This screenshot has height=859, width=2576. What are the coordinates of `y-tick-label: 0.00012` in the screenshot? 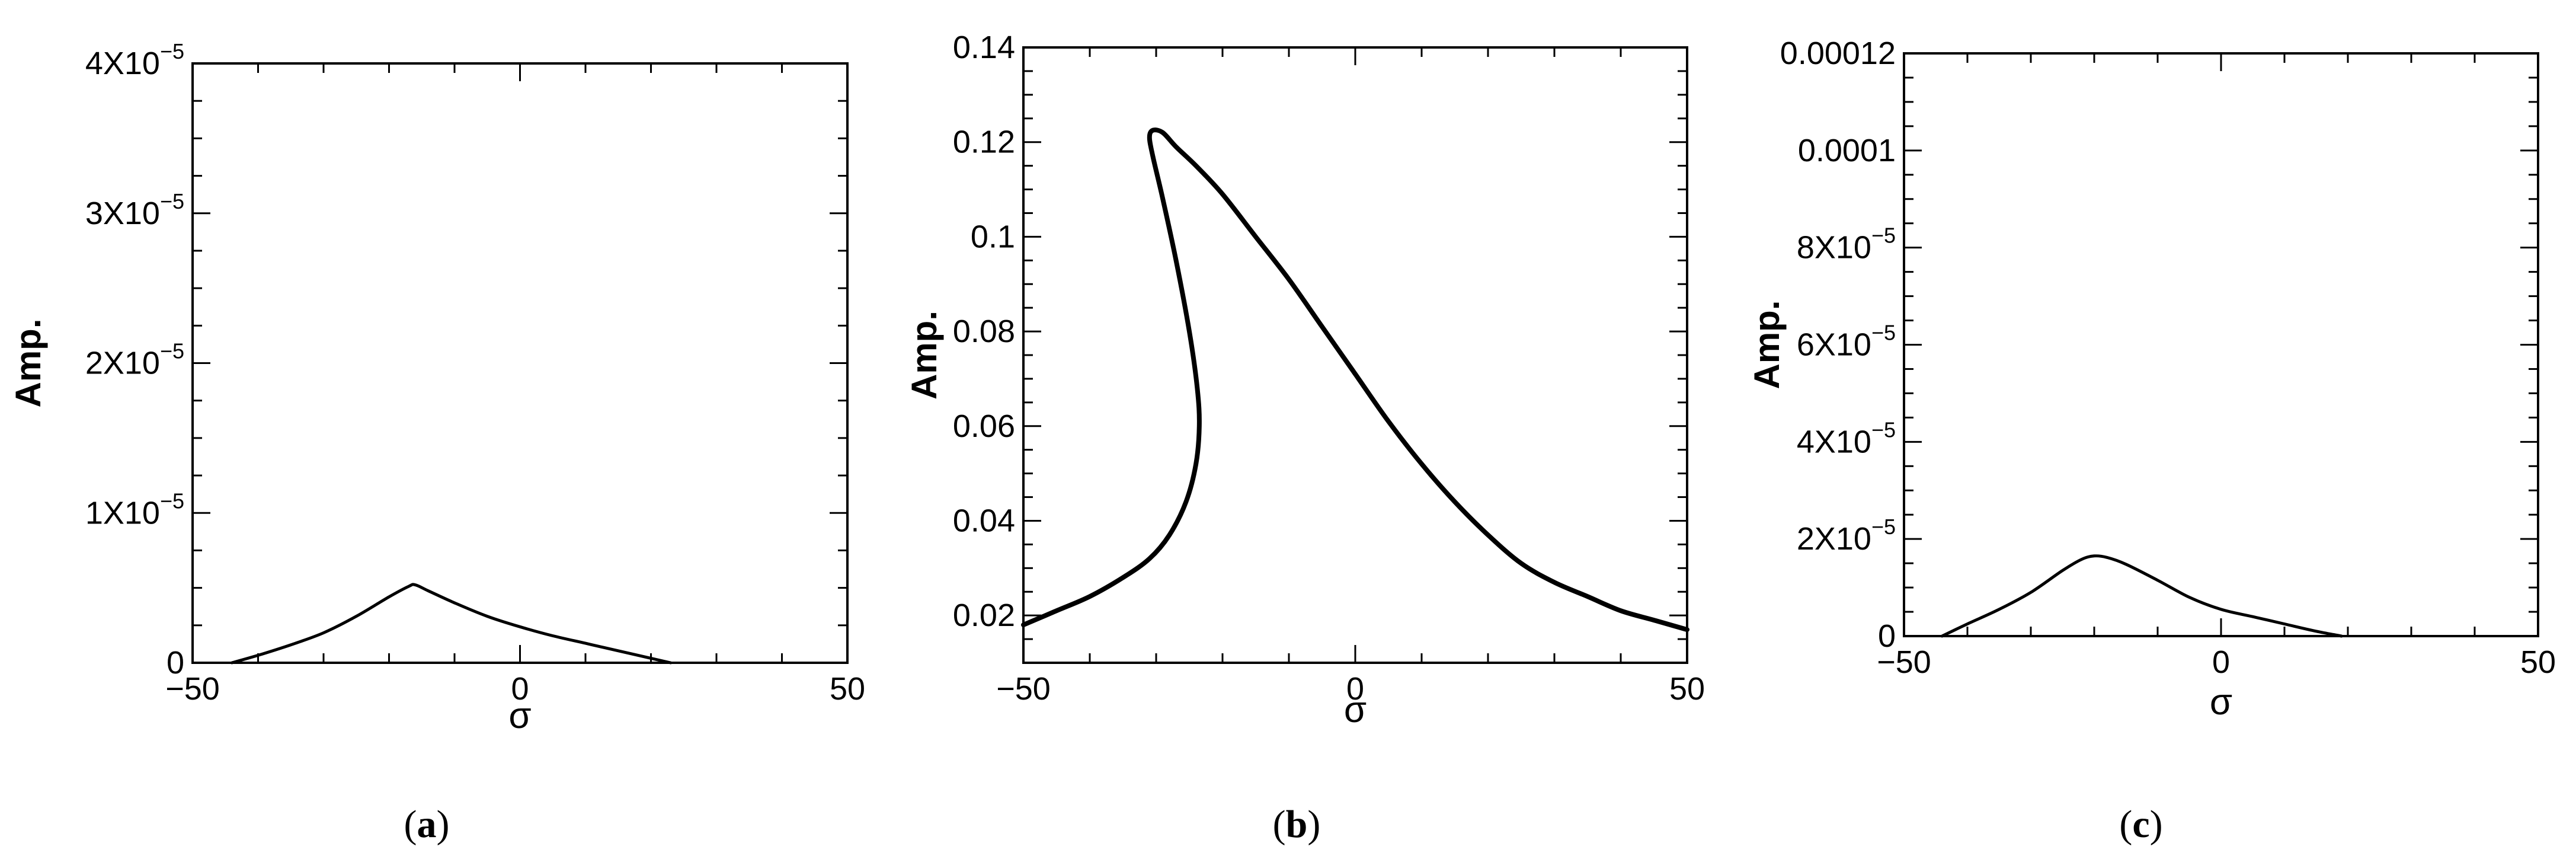 It's located at (1838, 54).